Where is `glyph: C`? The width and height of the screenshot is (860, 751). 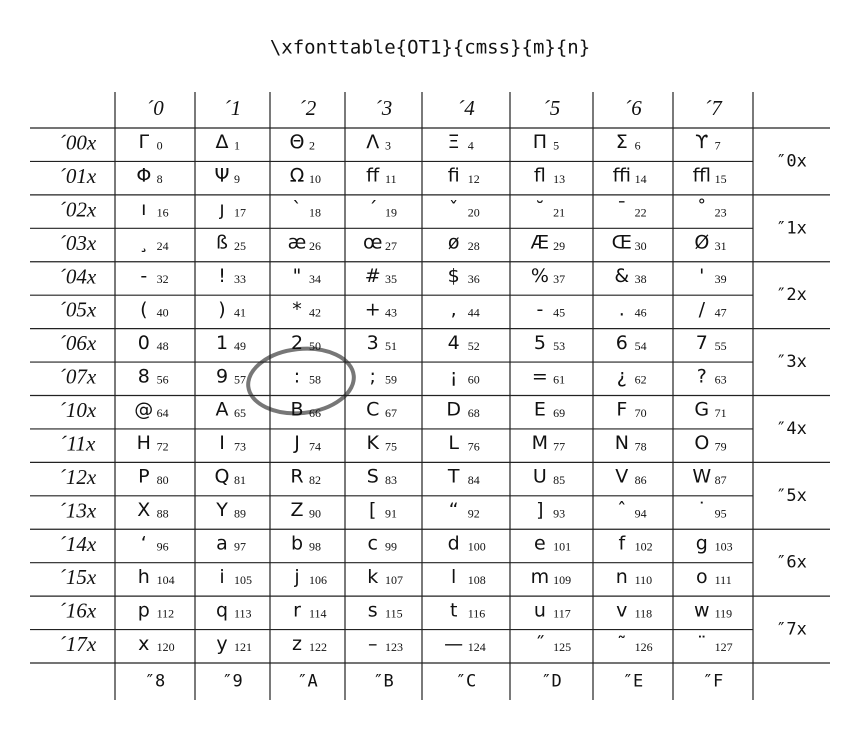
glyph: C is located at coordinates (372, 410).